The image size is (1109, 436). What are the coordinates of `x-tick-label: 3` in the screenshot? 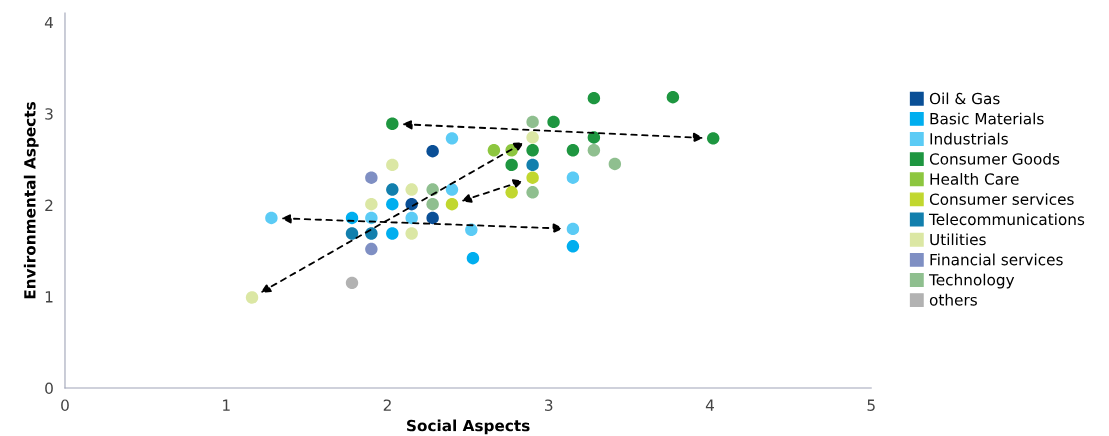 It's located at (549, 405).